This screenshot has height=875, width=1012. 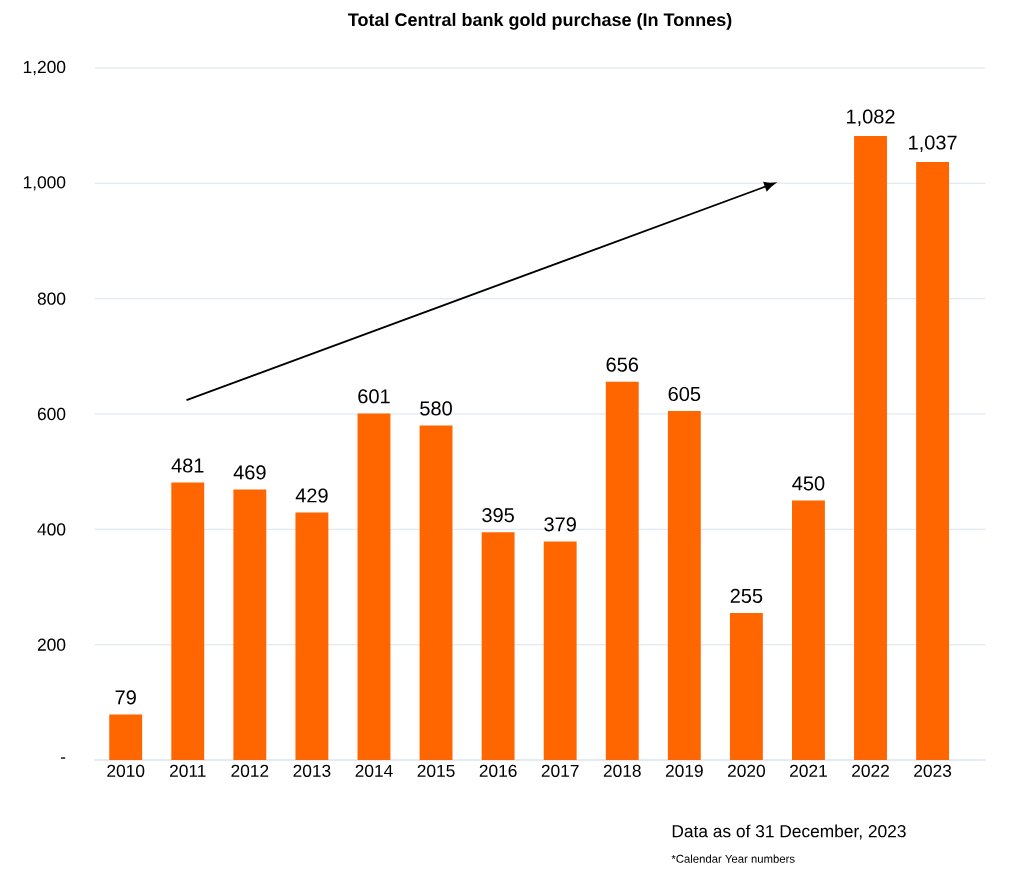 I want to click on x-tick-label: 2019, so click(x=684, y=771).